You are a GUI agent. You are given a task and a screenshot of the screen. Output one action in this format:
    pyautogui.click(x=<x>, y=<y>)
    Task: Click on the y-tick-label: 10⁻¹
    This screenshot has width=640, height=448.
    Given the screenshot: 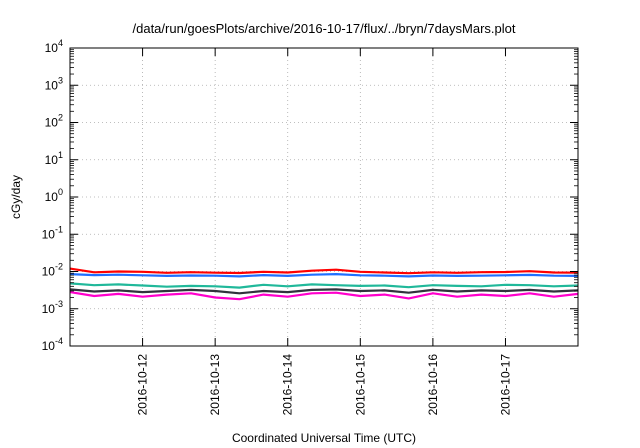 What is the action you would take?
    pyautogui.click(x=52, y=232)
    